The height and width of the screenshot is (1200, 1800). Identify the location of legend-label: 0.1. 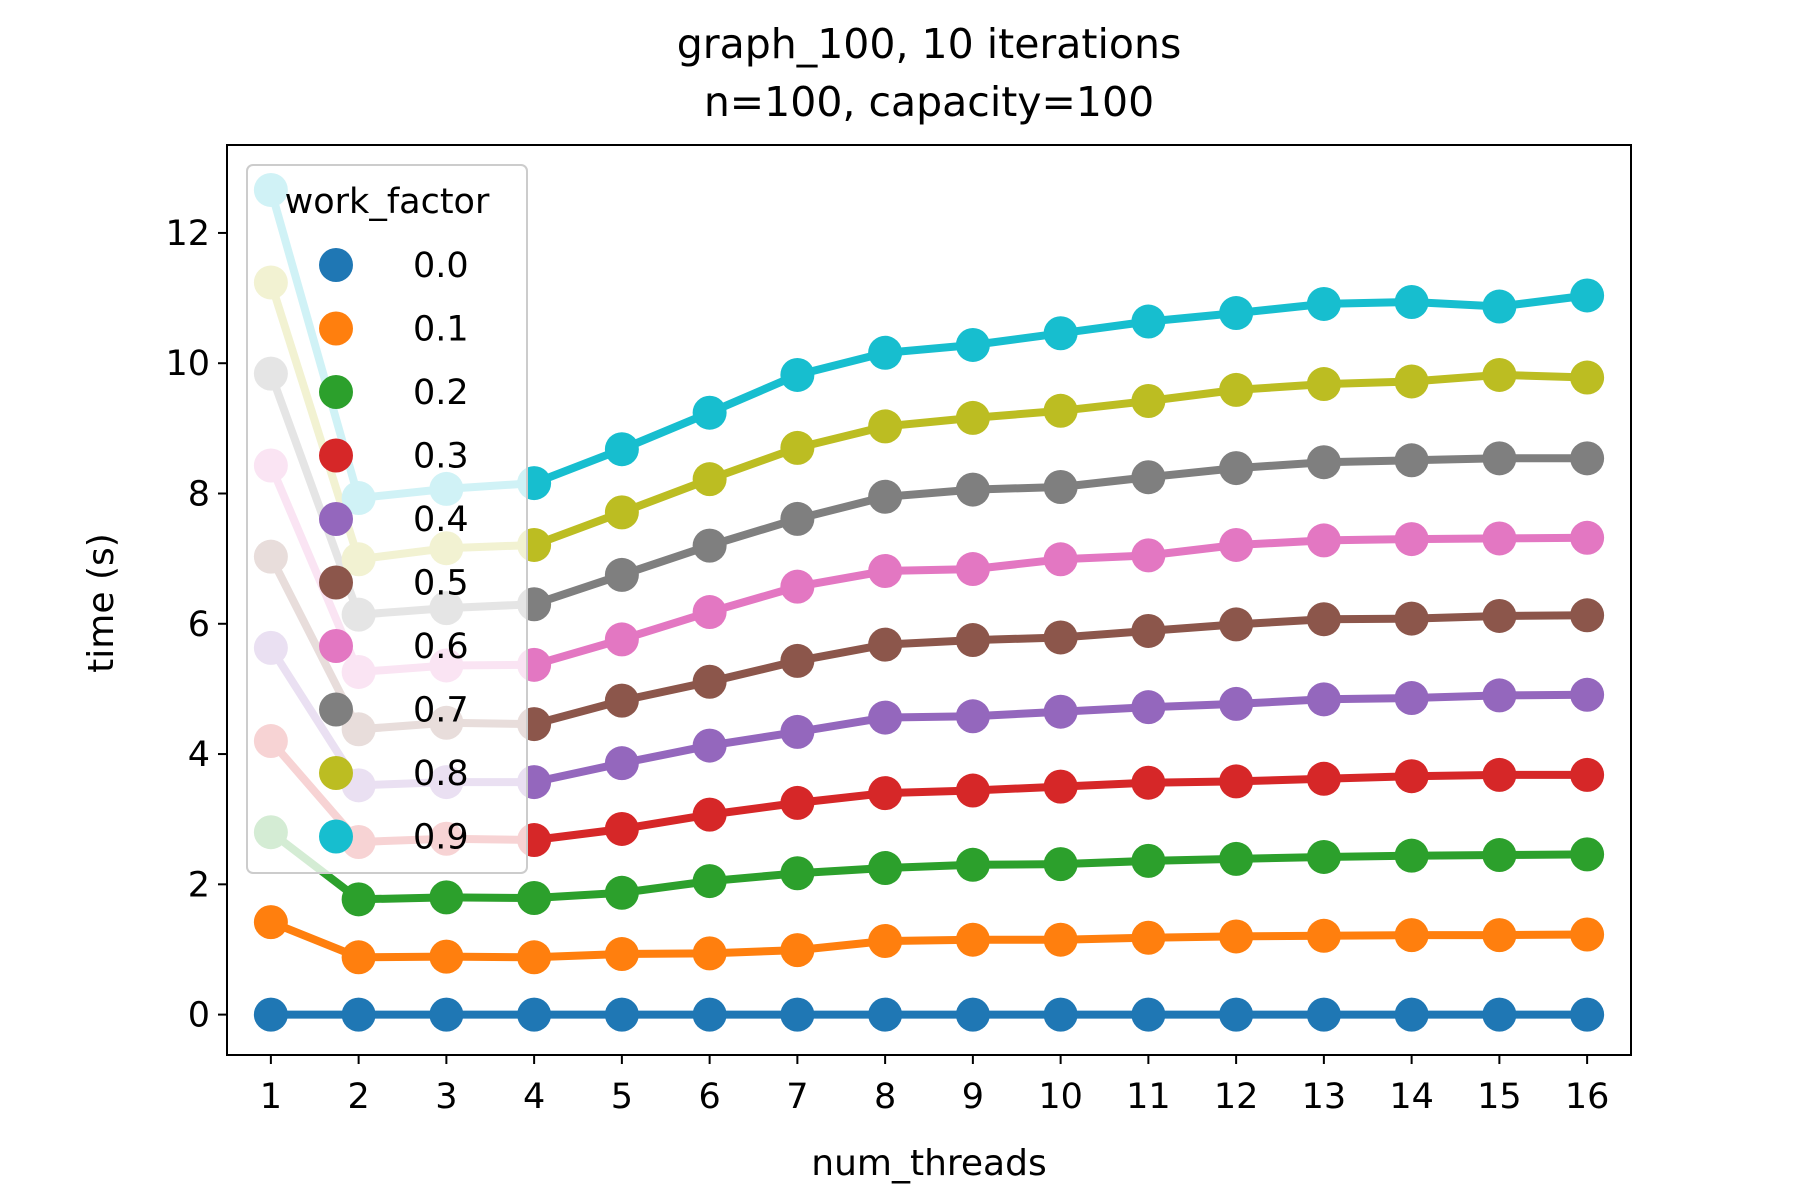
(441, 330).